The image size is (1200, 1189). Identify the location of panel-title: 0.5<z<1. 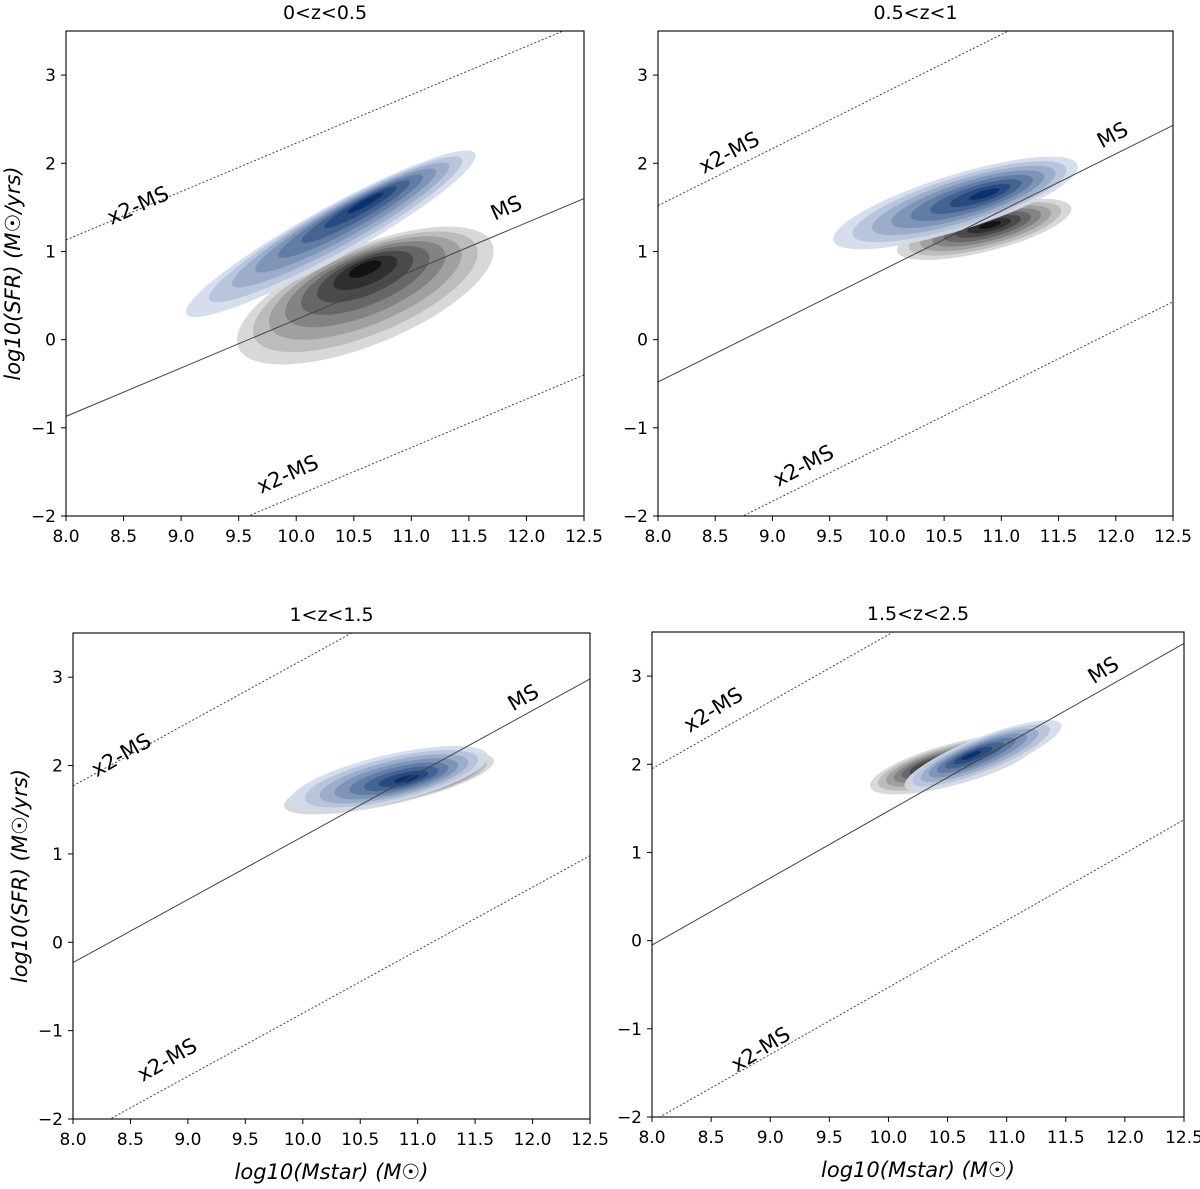
(915, 13).